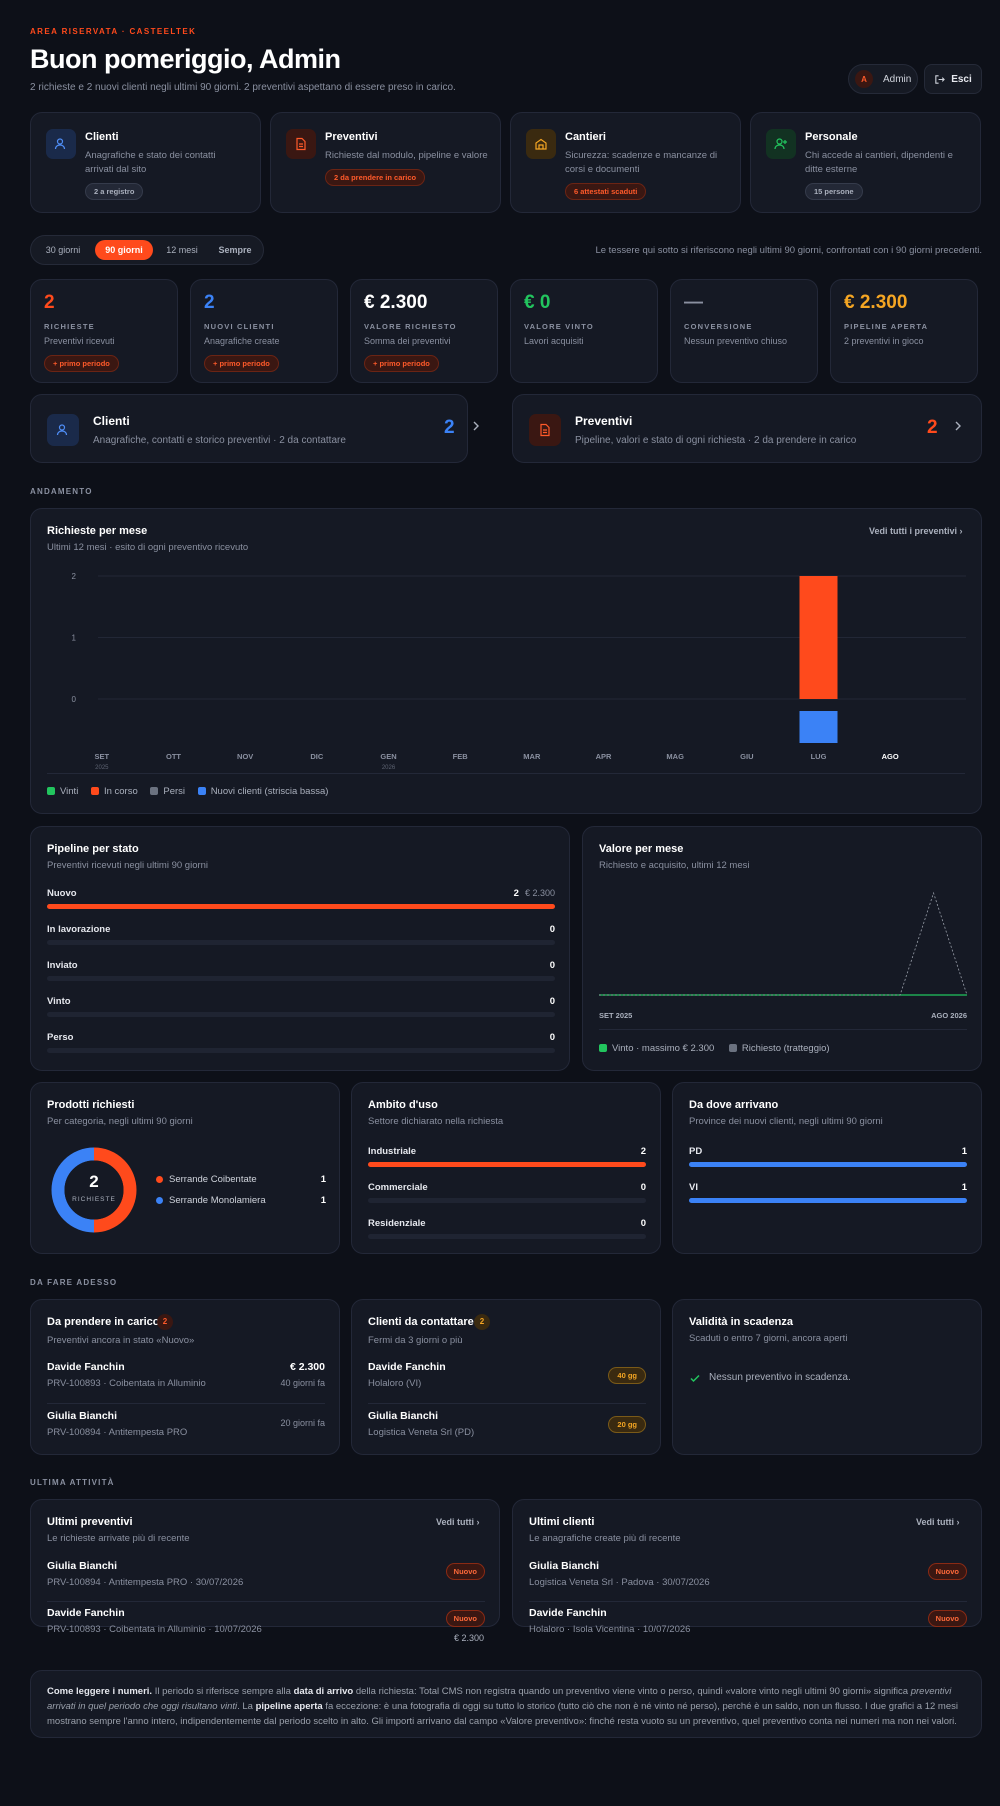 This screenshot has height=1806, width=1000. Describe the element at coordinates (302, 1383) in the screenshot. I see `item-age: 40 giorni fa` at that location.